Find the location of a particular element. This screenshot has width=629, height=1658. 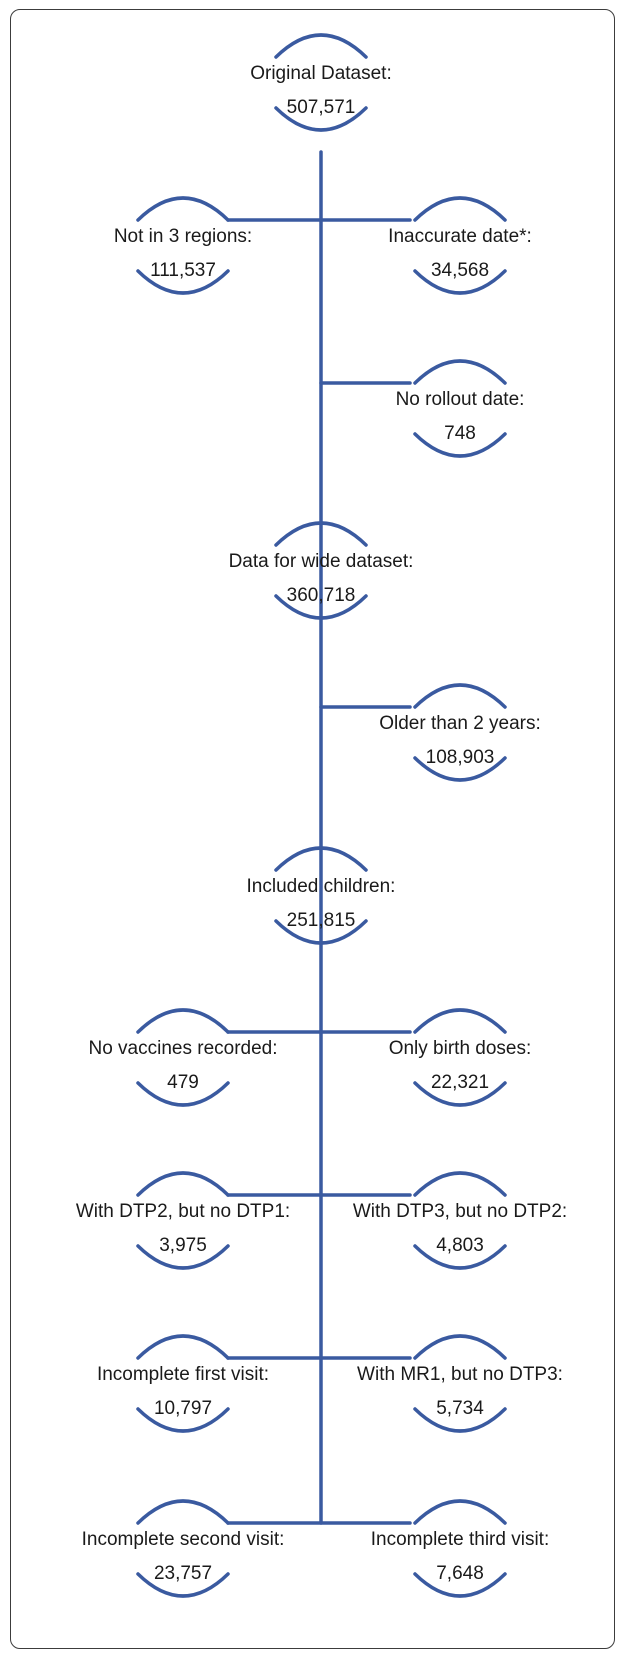

node-value: 22,321 is located at coordinates (460, 1082).